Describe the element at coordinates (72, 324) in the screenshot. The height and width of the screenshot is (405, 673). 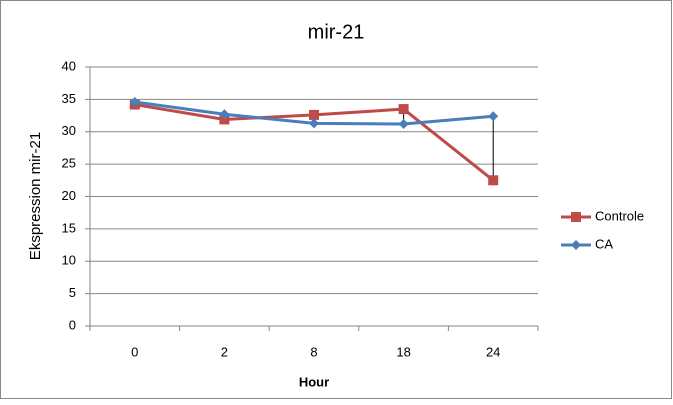
I see `y-tick-label: 0` at that location.